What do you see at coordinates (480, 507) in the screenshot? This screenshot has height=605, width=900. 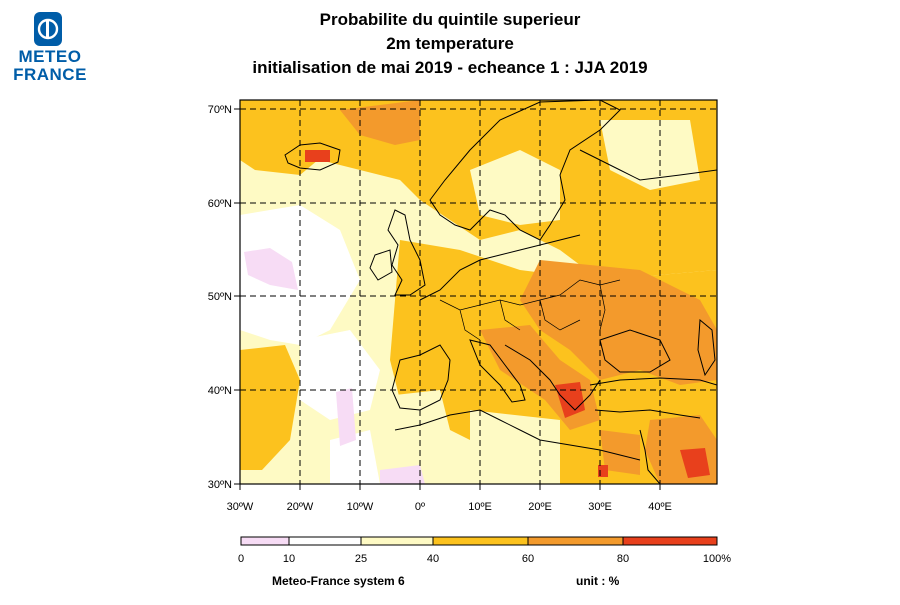 I see `lon-label-10e: 10ºE` at bounding box center [480, 507].